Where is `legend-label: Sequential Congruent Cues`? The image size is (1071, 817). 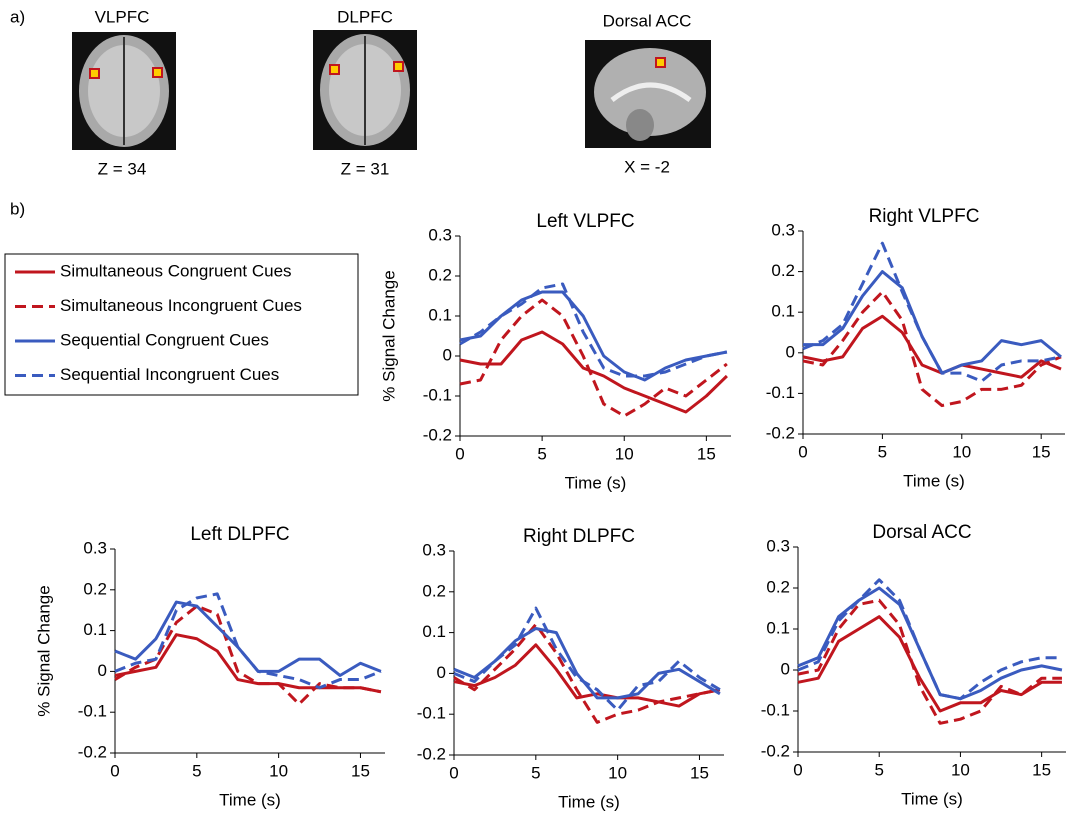
legend-label: Sequential Congruent Cues is located at coordinates (164, 339).